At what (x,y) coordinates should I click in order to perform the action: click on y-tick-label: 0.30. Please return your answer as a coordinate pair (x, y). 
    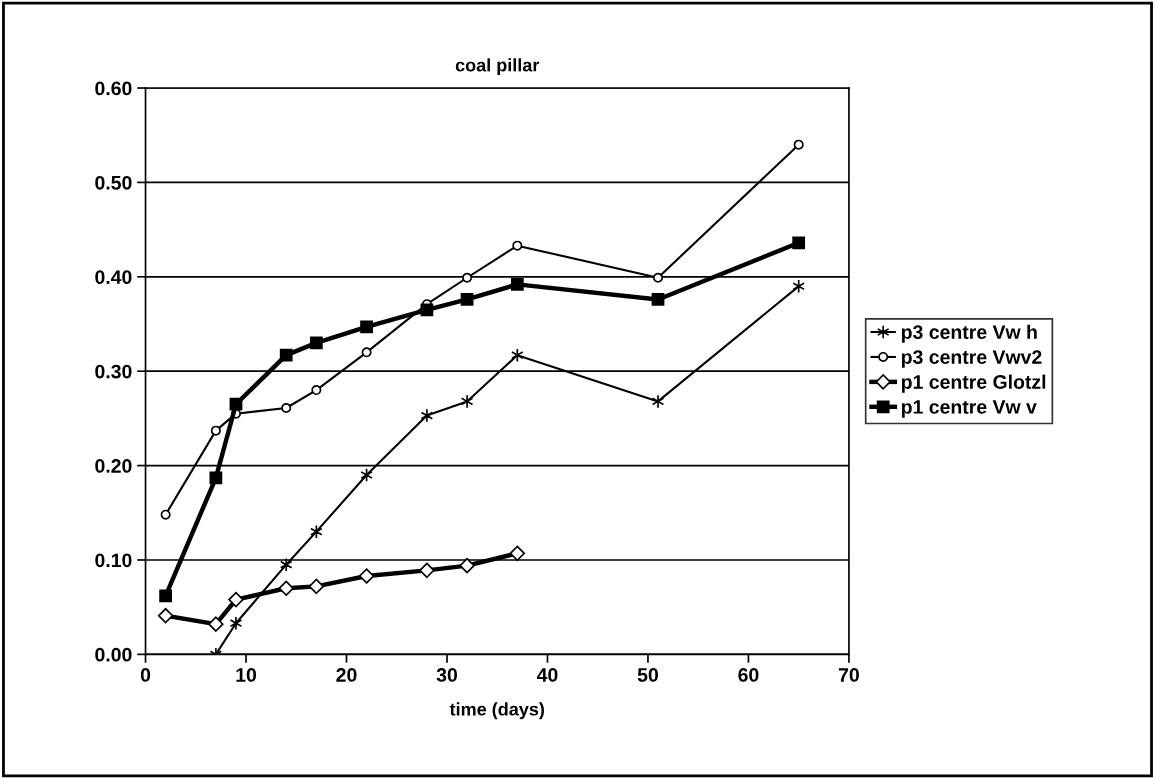
    Looking at the image, I should click on (113, 371).